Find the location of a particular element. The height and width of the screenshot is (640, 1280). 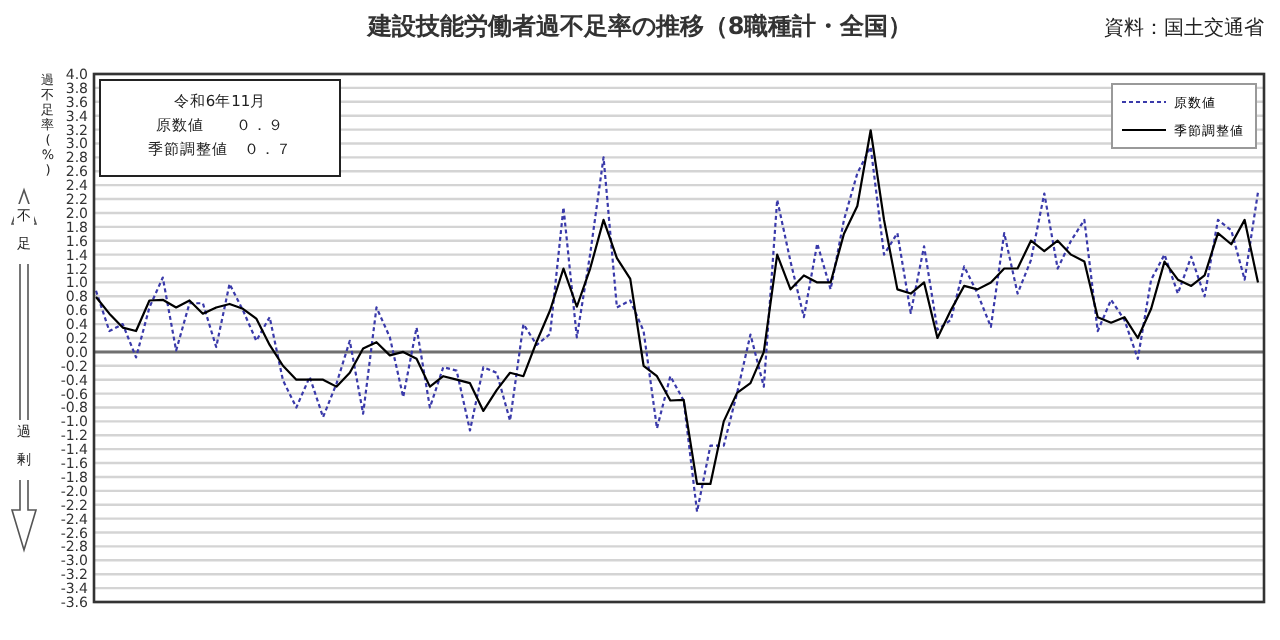

text: 資料：国土交通省 is located at coordinates (1184, 28).